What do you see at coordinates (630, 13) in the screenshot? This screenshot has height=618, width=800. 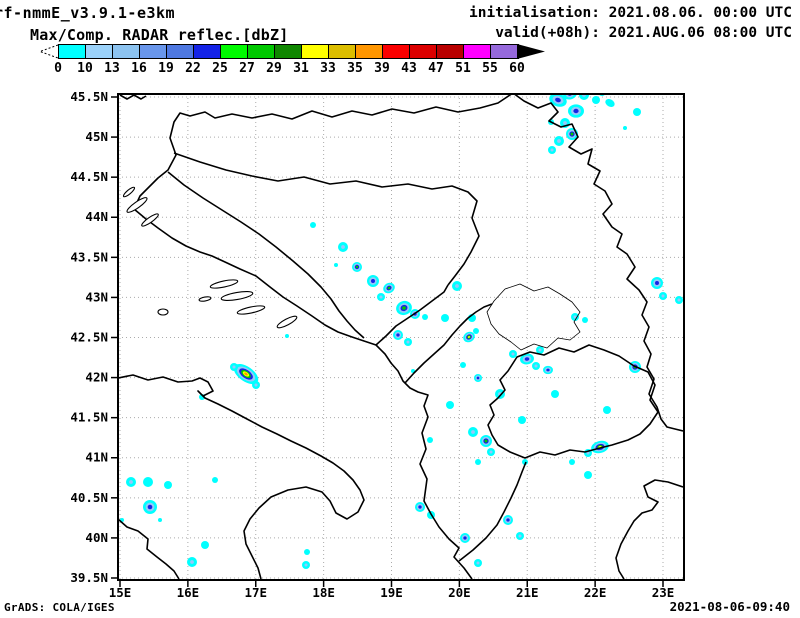 I see `initialisation-time: initialisation: 2021.08.06. 00:00 UTC` at bounding box center [630, 13].